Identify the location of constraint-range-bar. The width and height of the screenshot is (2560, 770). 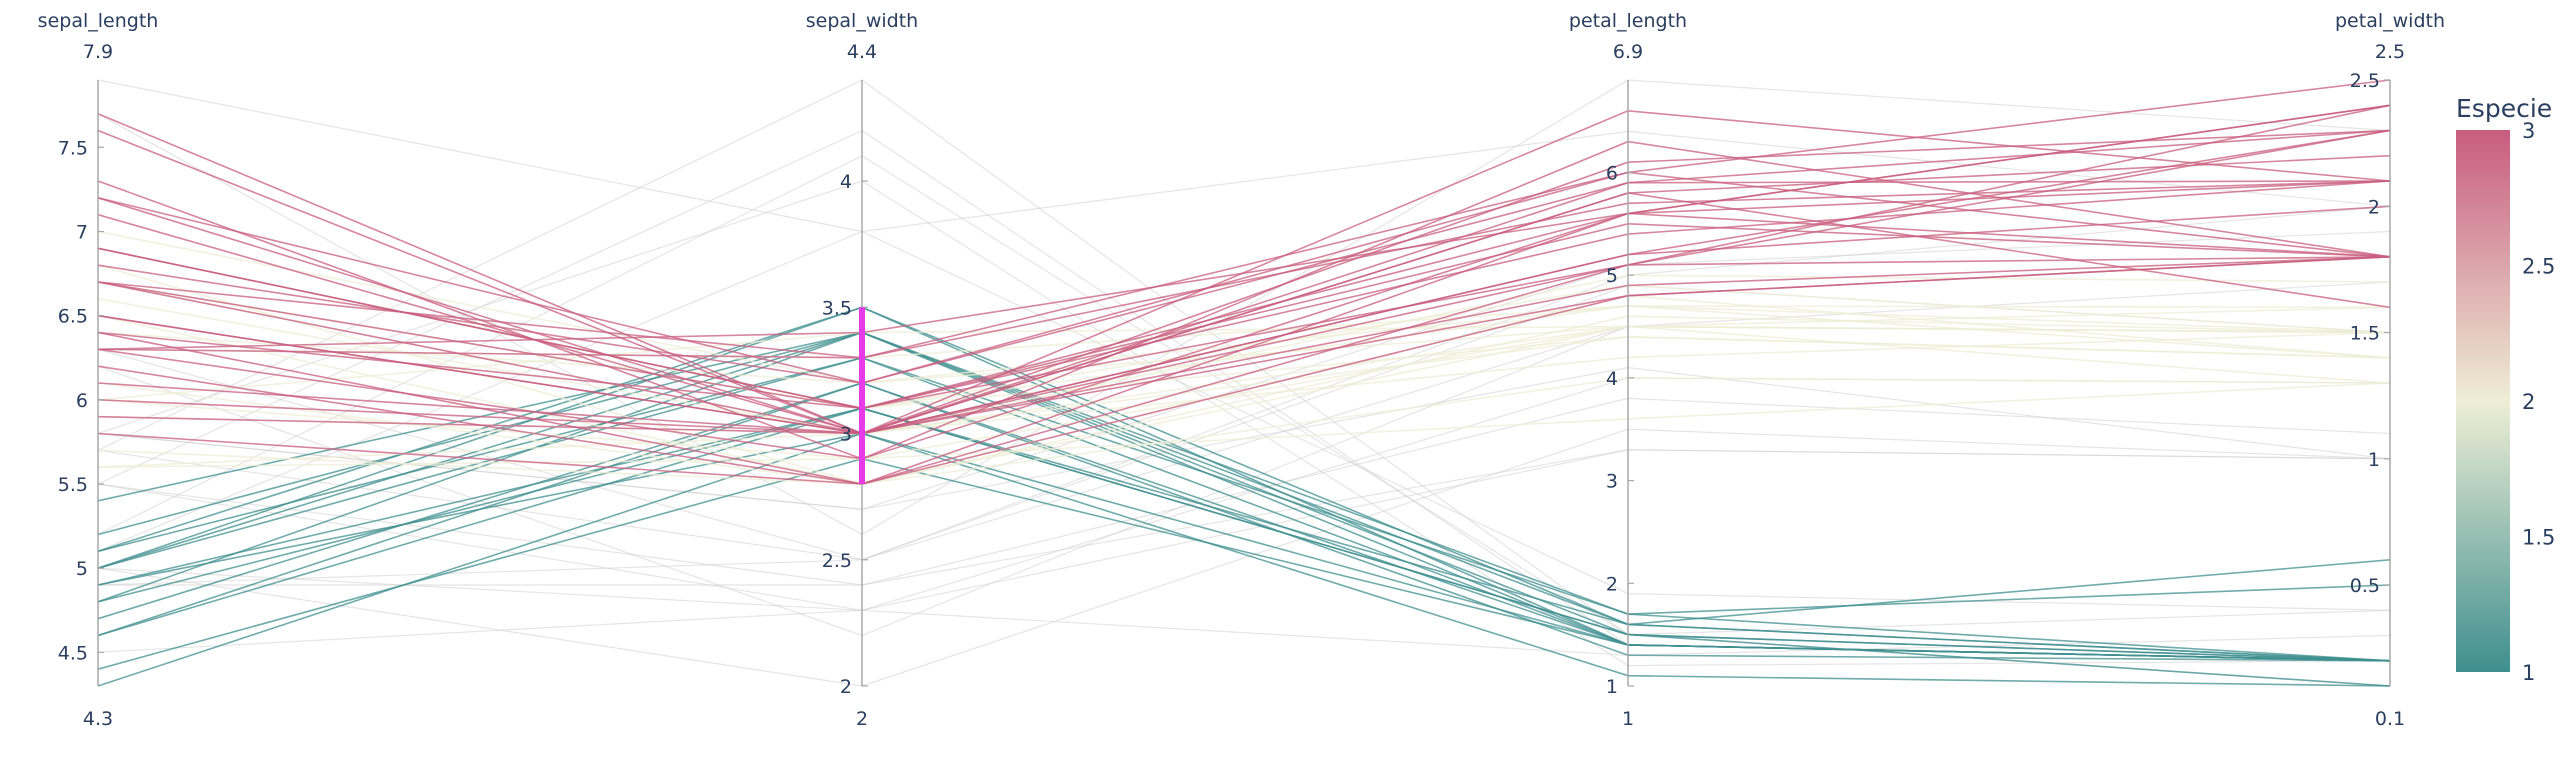
(862, 395).